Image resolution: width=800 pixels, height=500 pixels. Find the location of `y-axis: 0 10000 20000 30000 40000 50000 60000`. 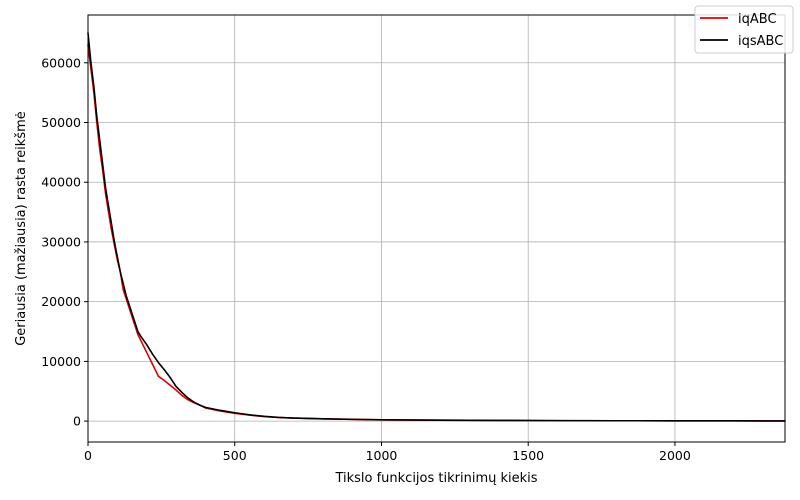

y-axis: 0 10000 20000 30000 40000 50000 60000 is located at coordinates (64, 242).